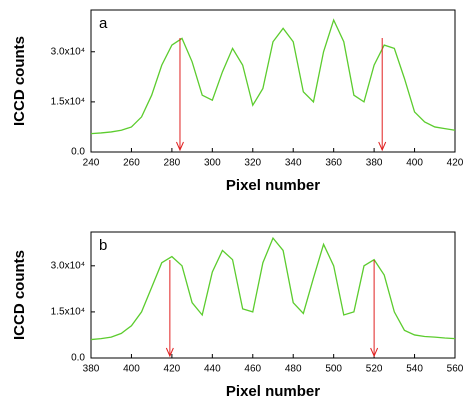 The width and height of the screenshot is (474, 418). I want to click on x-tick-label: 540, so click(414, 369).